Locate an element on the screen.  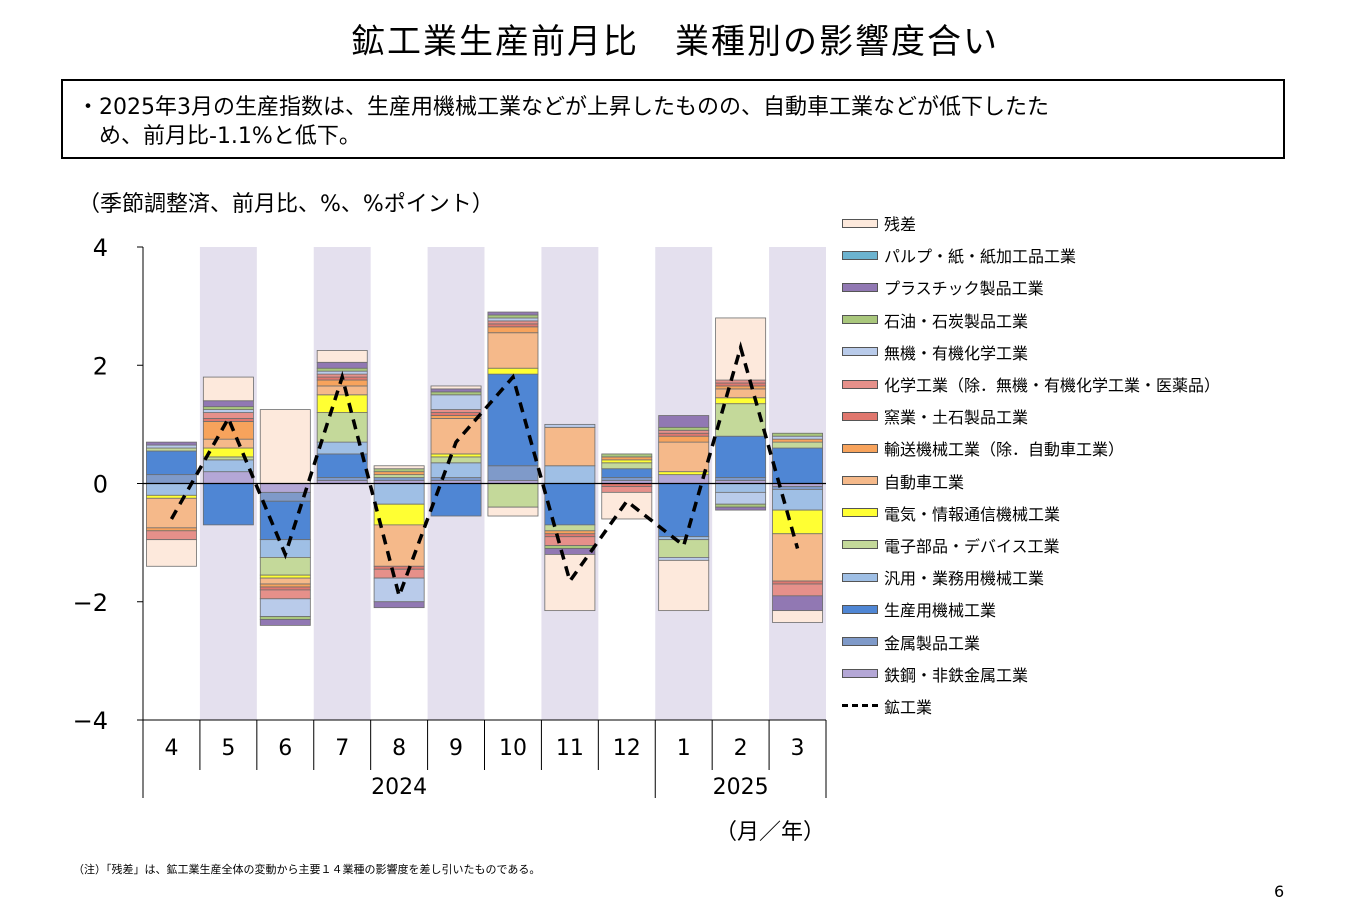
legend-item: 自動車工業 is located at coordinates (1062, 481).